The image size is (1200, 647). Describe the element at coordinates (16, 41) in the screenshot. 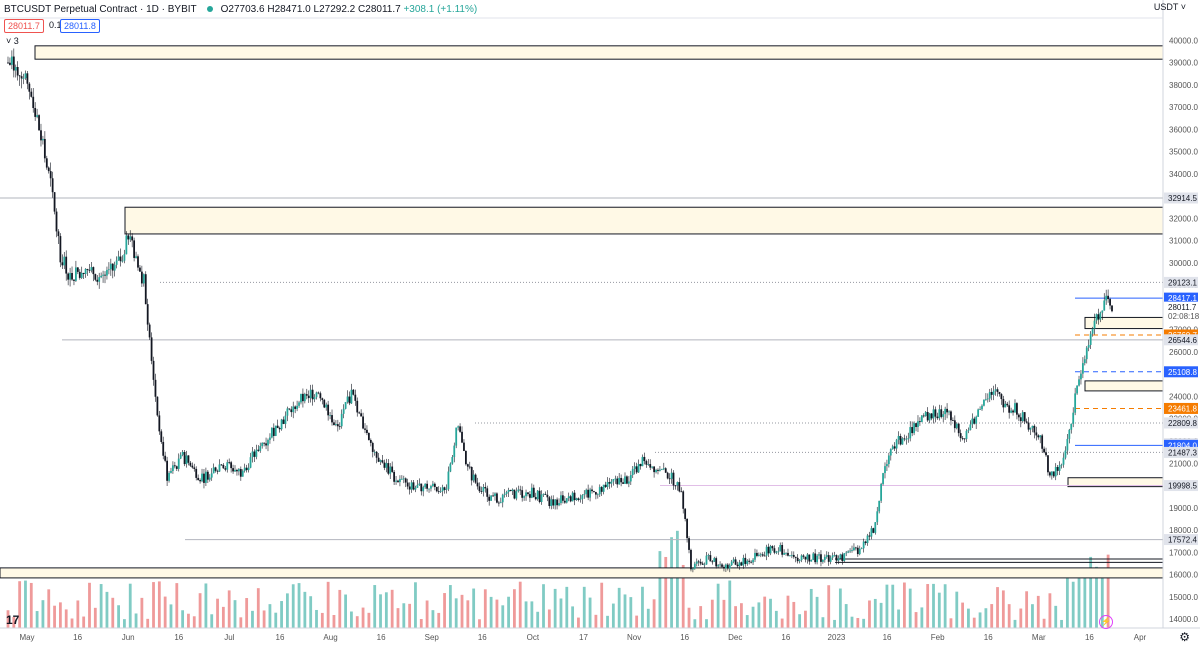

I see `collapsed-bars-count: 3` at that location.